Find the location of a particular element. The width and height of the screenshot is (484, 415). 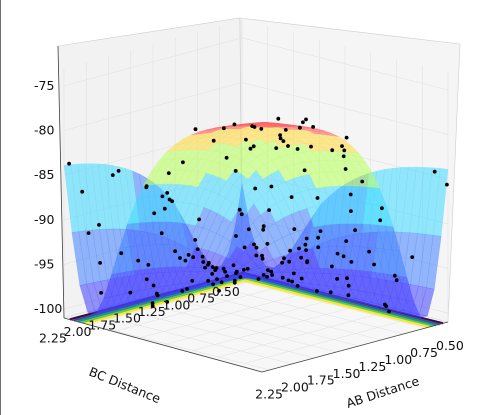

bc-tick-label: 1.00 is located at coordinates (177, 304).